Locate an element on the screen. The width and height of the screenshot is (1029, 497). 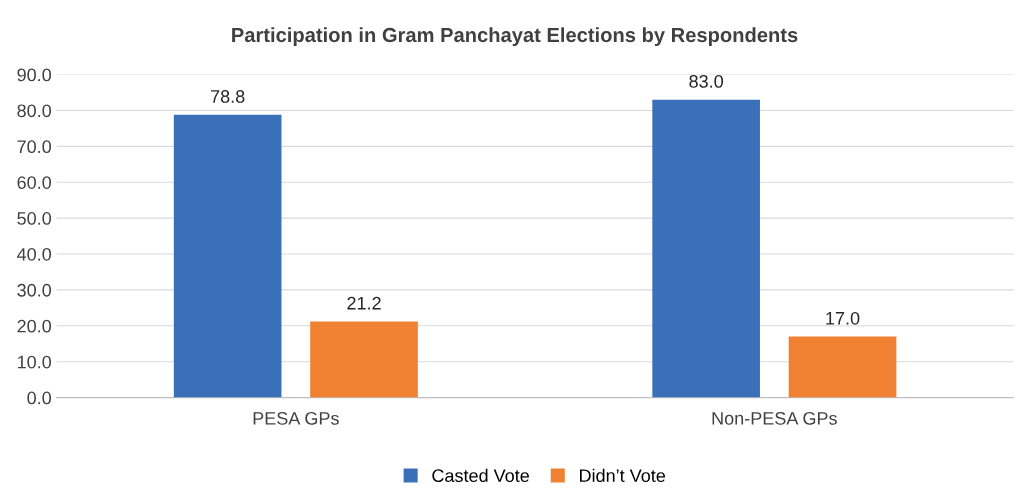
data-label: 17.0 is located at coordinates (843, 318).